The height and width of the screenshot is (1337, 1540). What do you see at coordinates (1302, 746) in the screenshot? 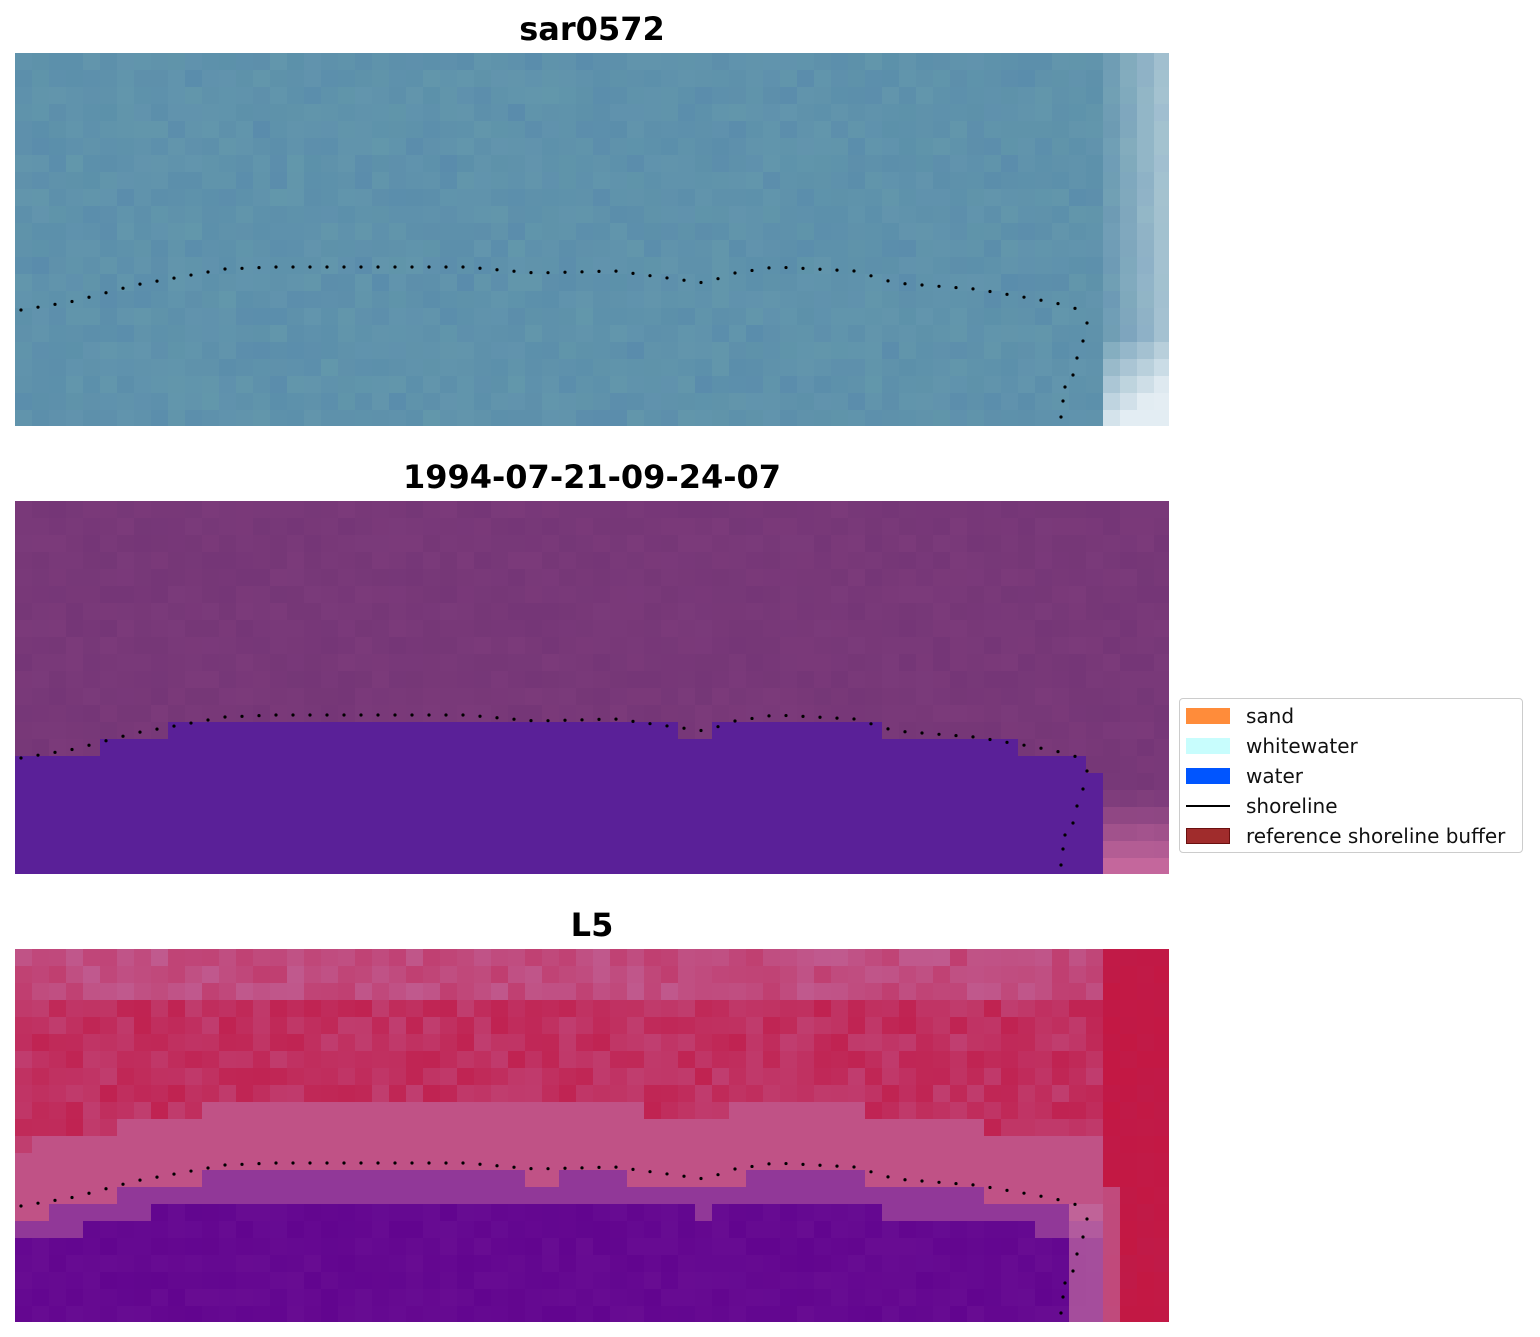
I see `legend-label-whitewater: whitewater` at bounding box center [1302, 746].